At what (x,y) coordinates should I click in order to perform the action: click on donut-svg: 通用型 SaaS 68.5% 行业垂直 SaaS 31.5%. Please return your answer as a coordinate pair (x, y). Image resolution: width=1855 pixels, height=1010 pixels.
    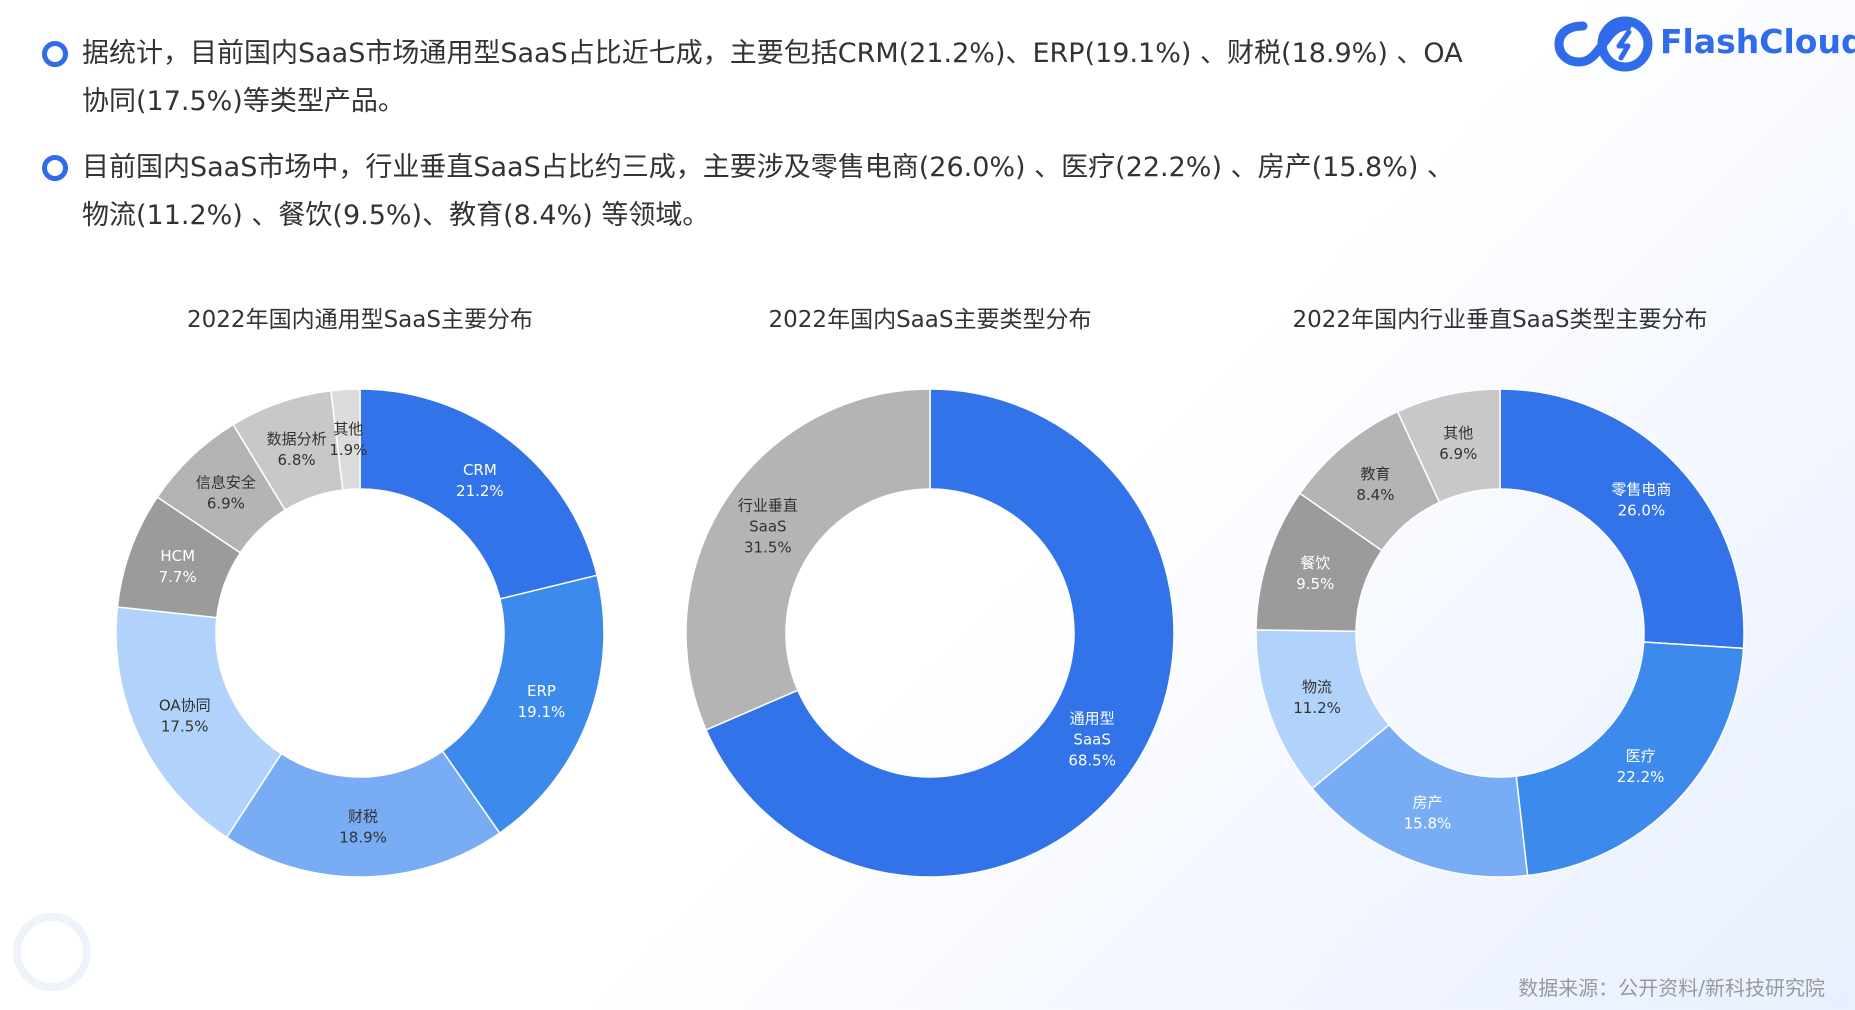
    Looking at the image, I should click on (930, 633).